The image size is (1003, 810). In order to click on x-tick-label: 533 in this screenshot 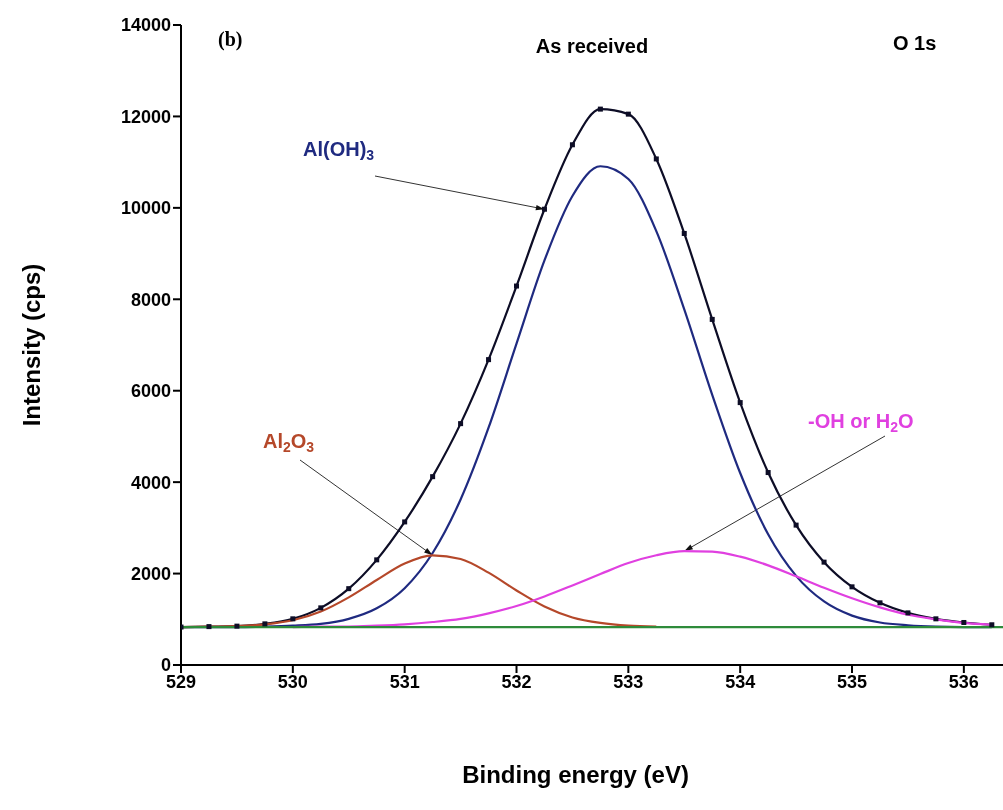, I will do `click(628, 681)`.